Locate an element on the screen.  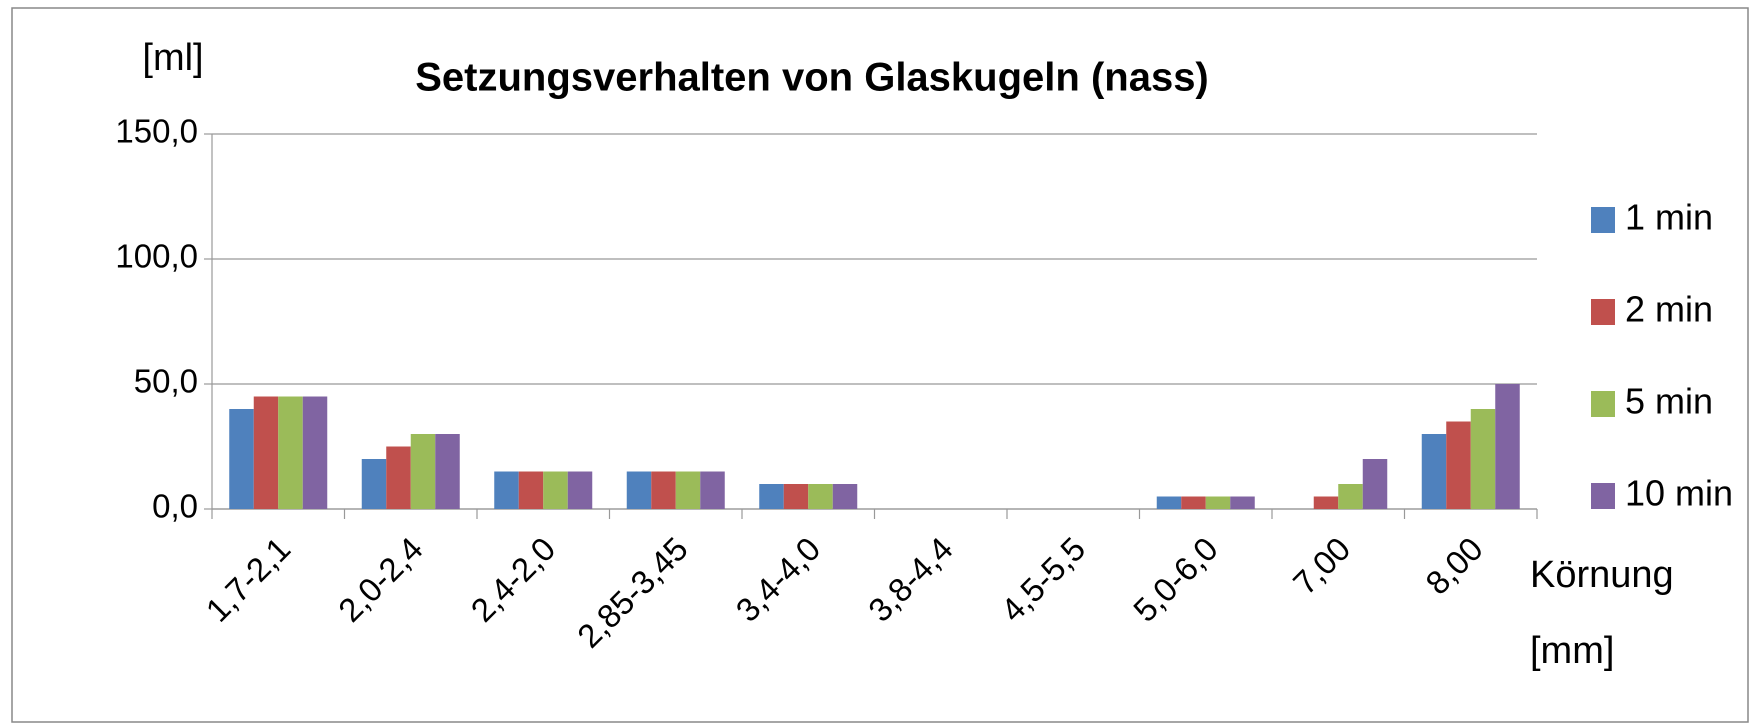
y-tick-label: 150,0 is located at coordinates (156, 131).